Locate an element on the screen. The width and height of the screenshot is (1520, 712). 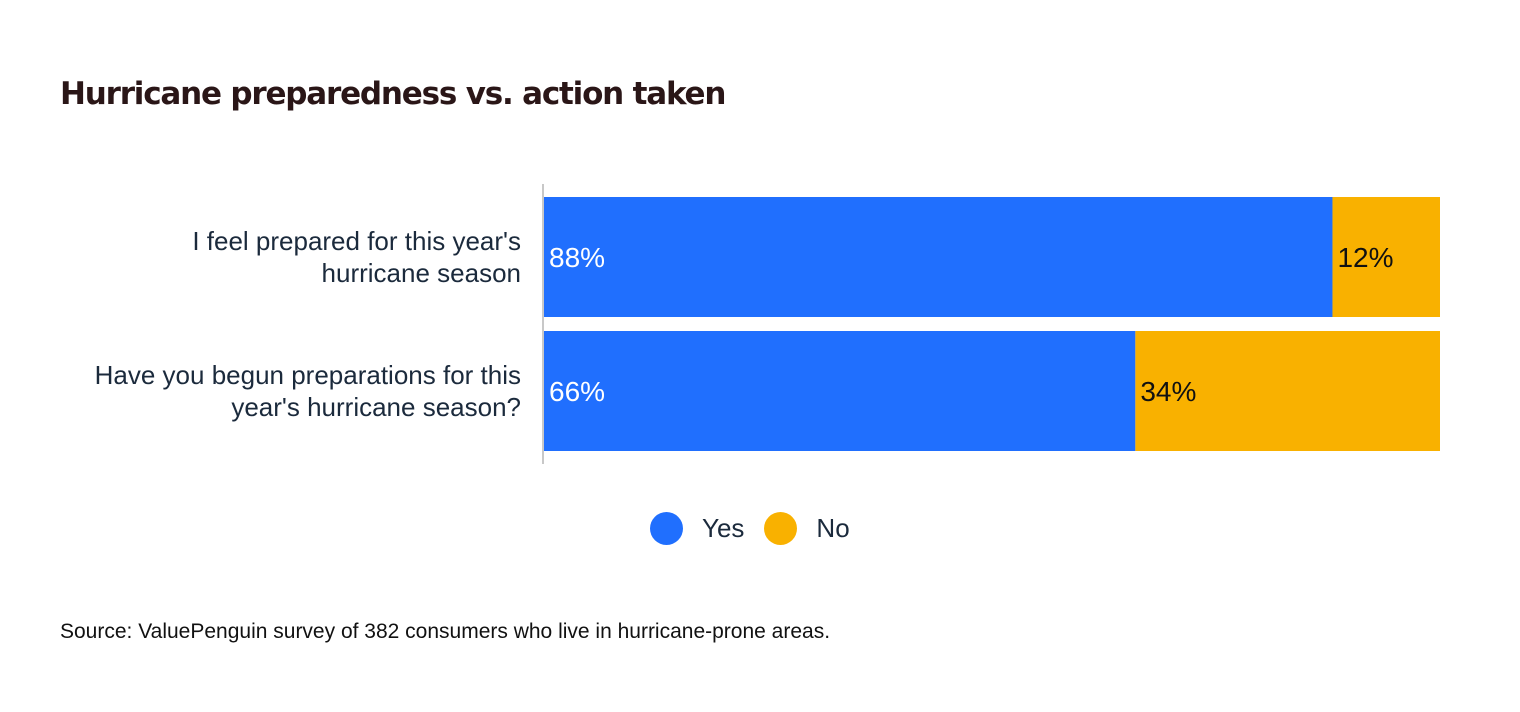
legend-swatch-yes is located at coordinates (666, 528).